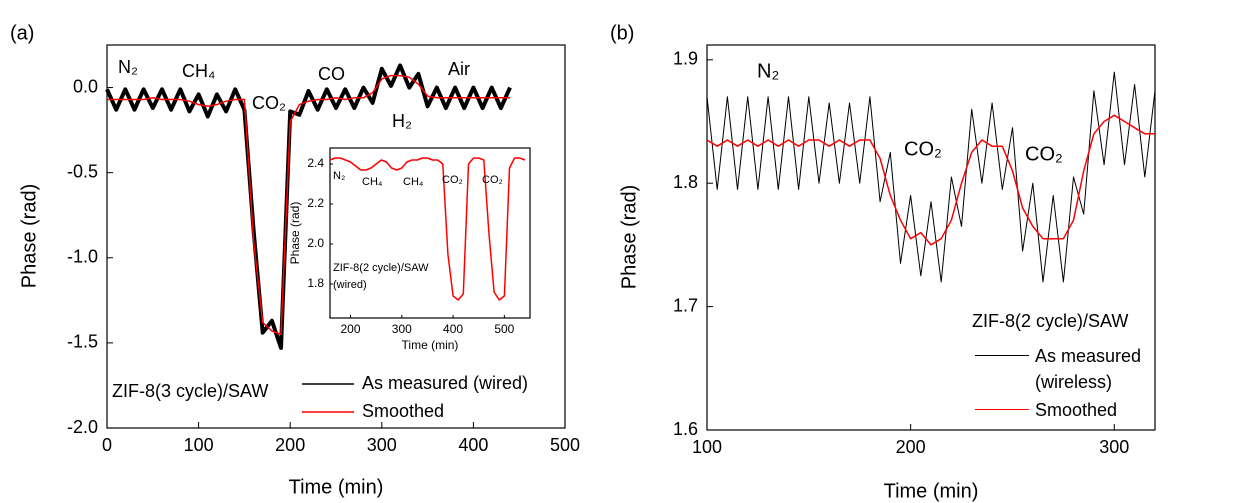 This screenshot has height=503, width=1236. What do you see at coordinates (459, 69) in the screenshot?
I see `annotation: Air` at bounding box center [459, 69].